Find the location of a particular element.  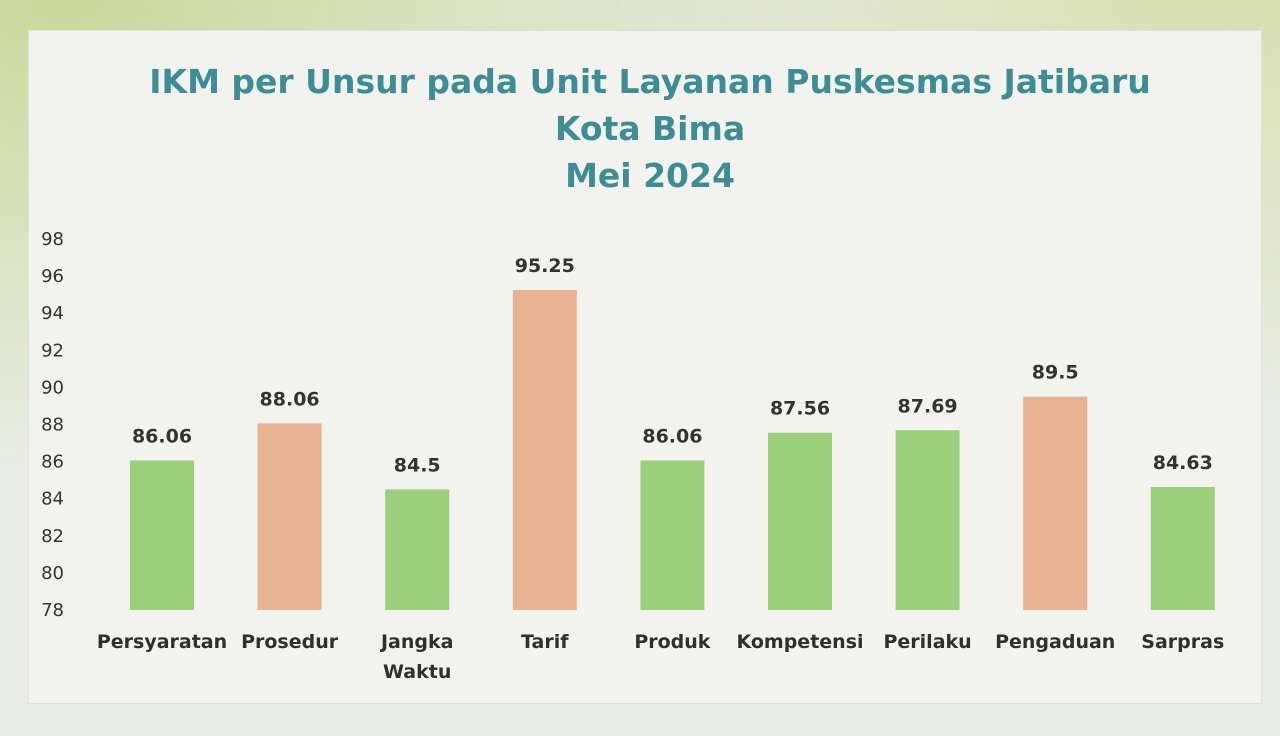

x-tick-label: Waktu is located at coordinates (417, 672).